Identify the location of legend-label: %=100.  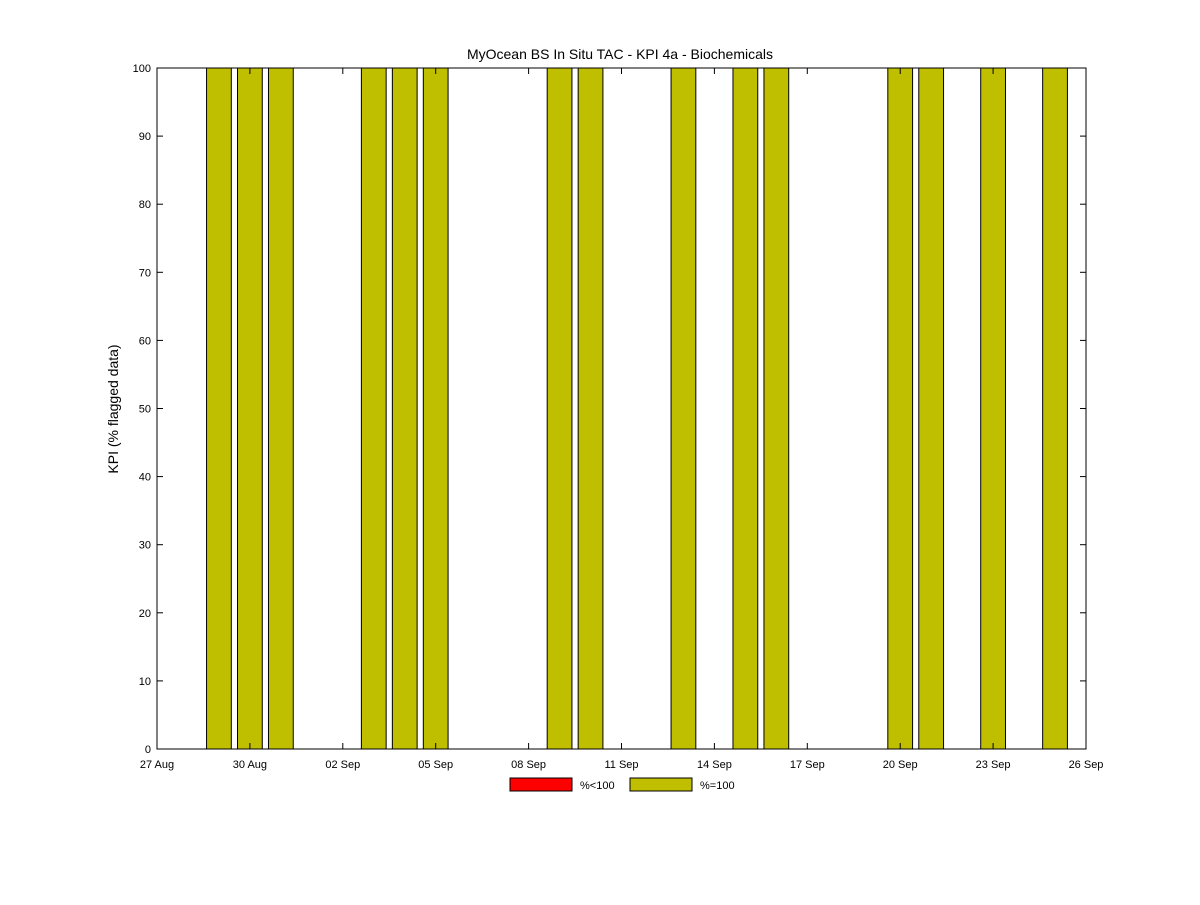
(717, 786).